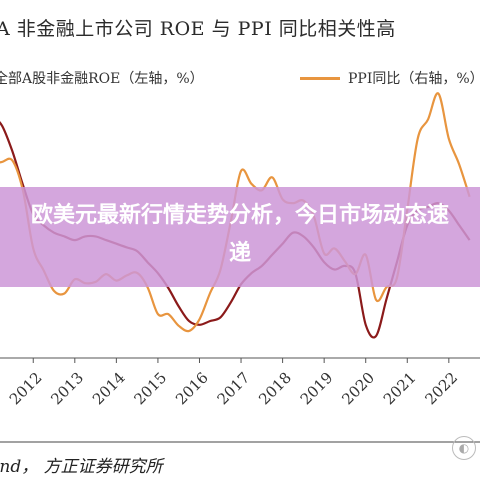  Describe the element at coordinates (192, 389) in the screenshot. I see `x-tick-label-2016: 2016` at that location.